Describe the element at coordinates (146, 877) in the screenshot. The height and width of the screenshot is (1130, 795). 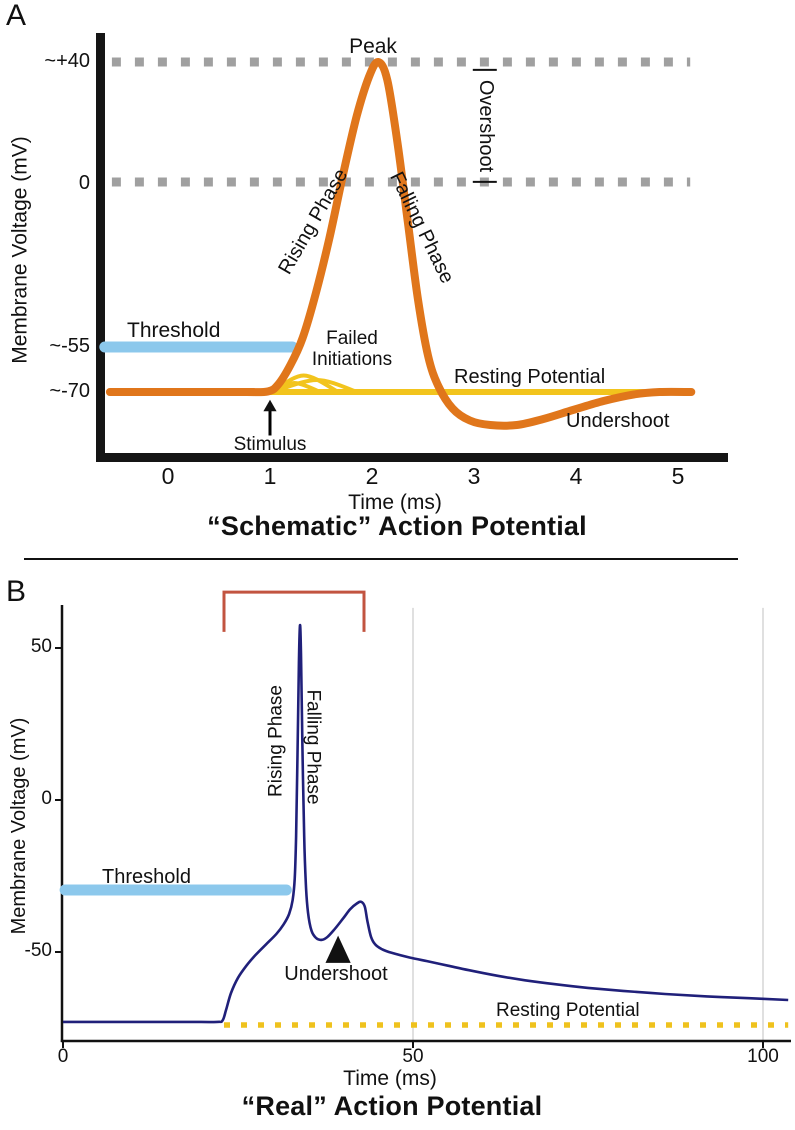
I see `threshold-label-b: Threshold` at that location.